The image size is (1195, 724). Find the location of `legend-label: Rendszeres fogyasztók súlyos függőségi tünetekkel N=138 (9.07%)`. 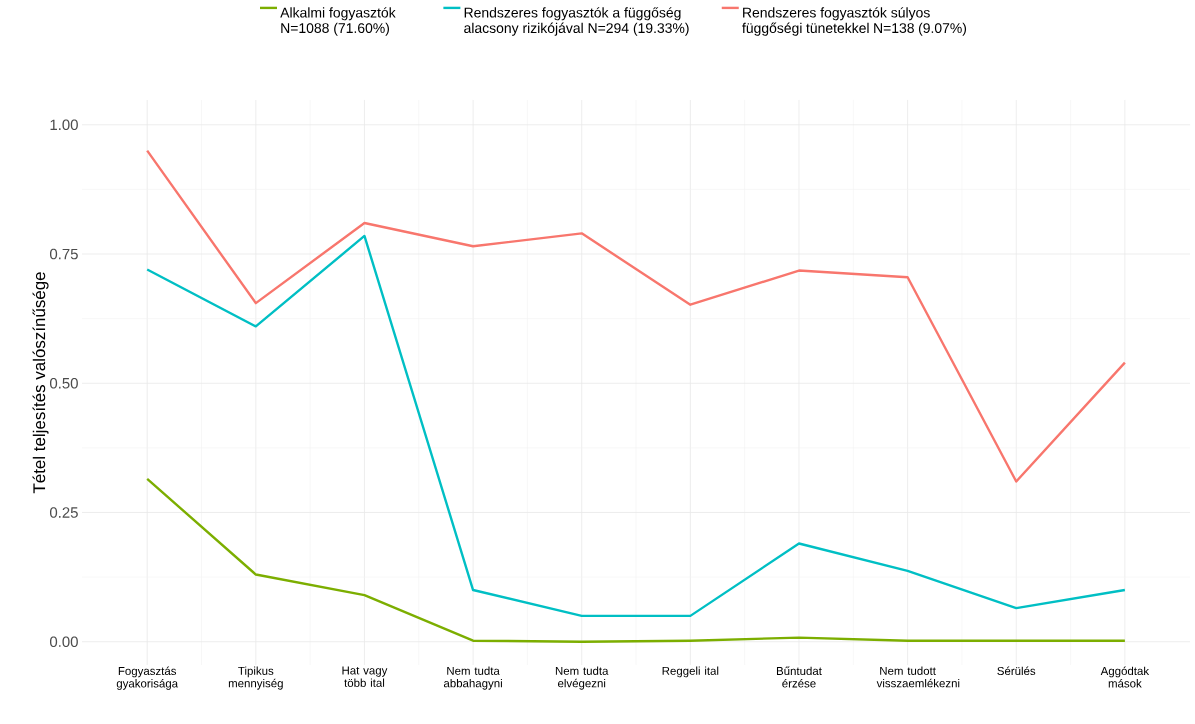

legend-label: Rendszeres fogyasztók súlyos függőségi tünetekkel N=138 (9.07%) is located at coordinates (854, 21).